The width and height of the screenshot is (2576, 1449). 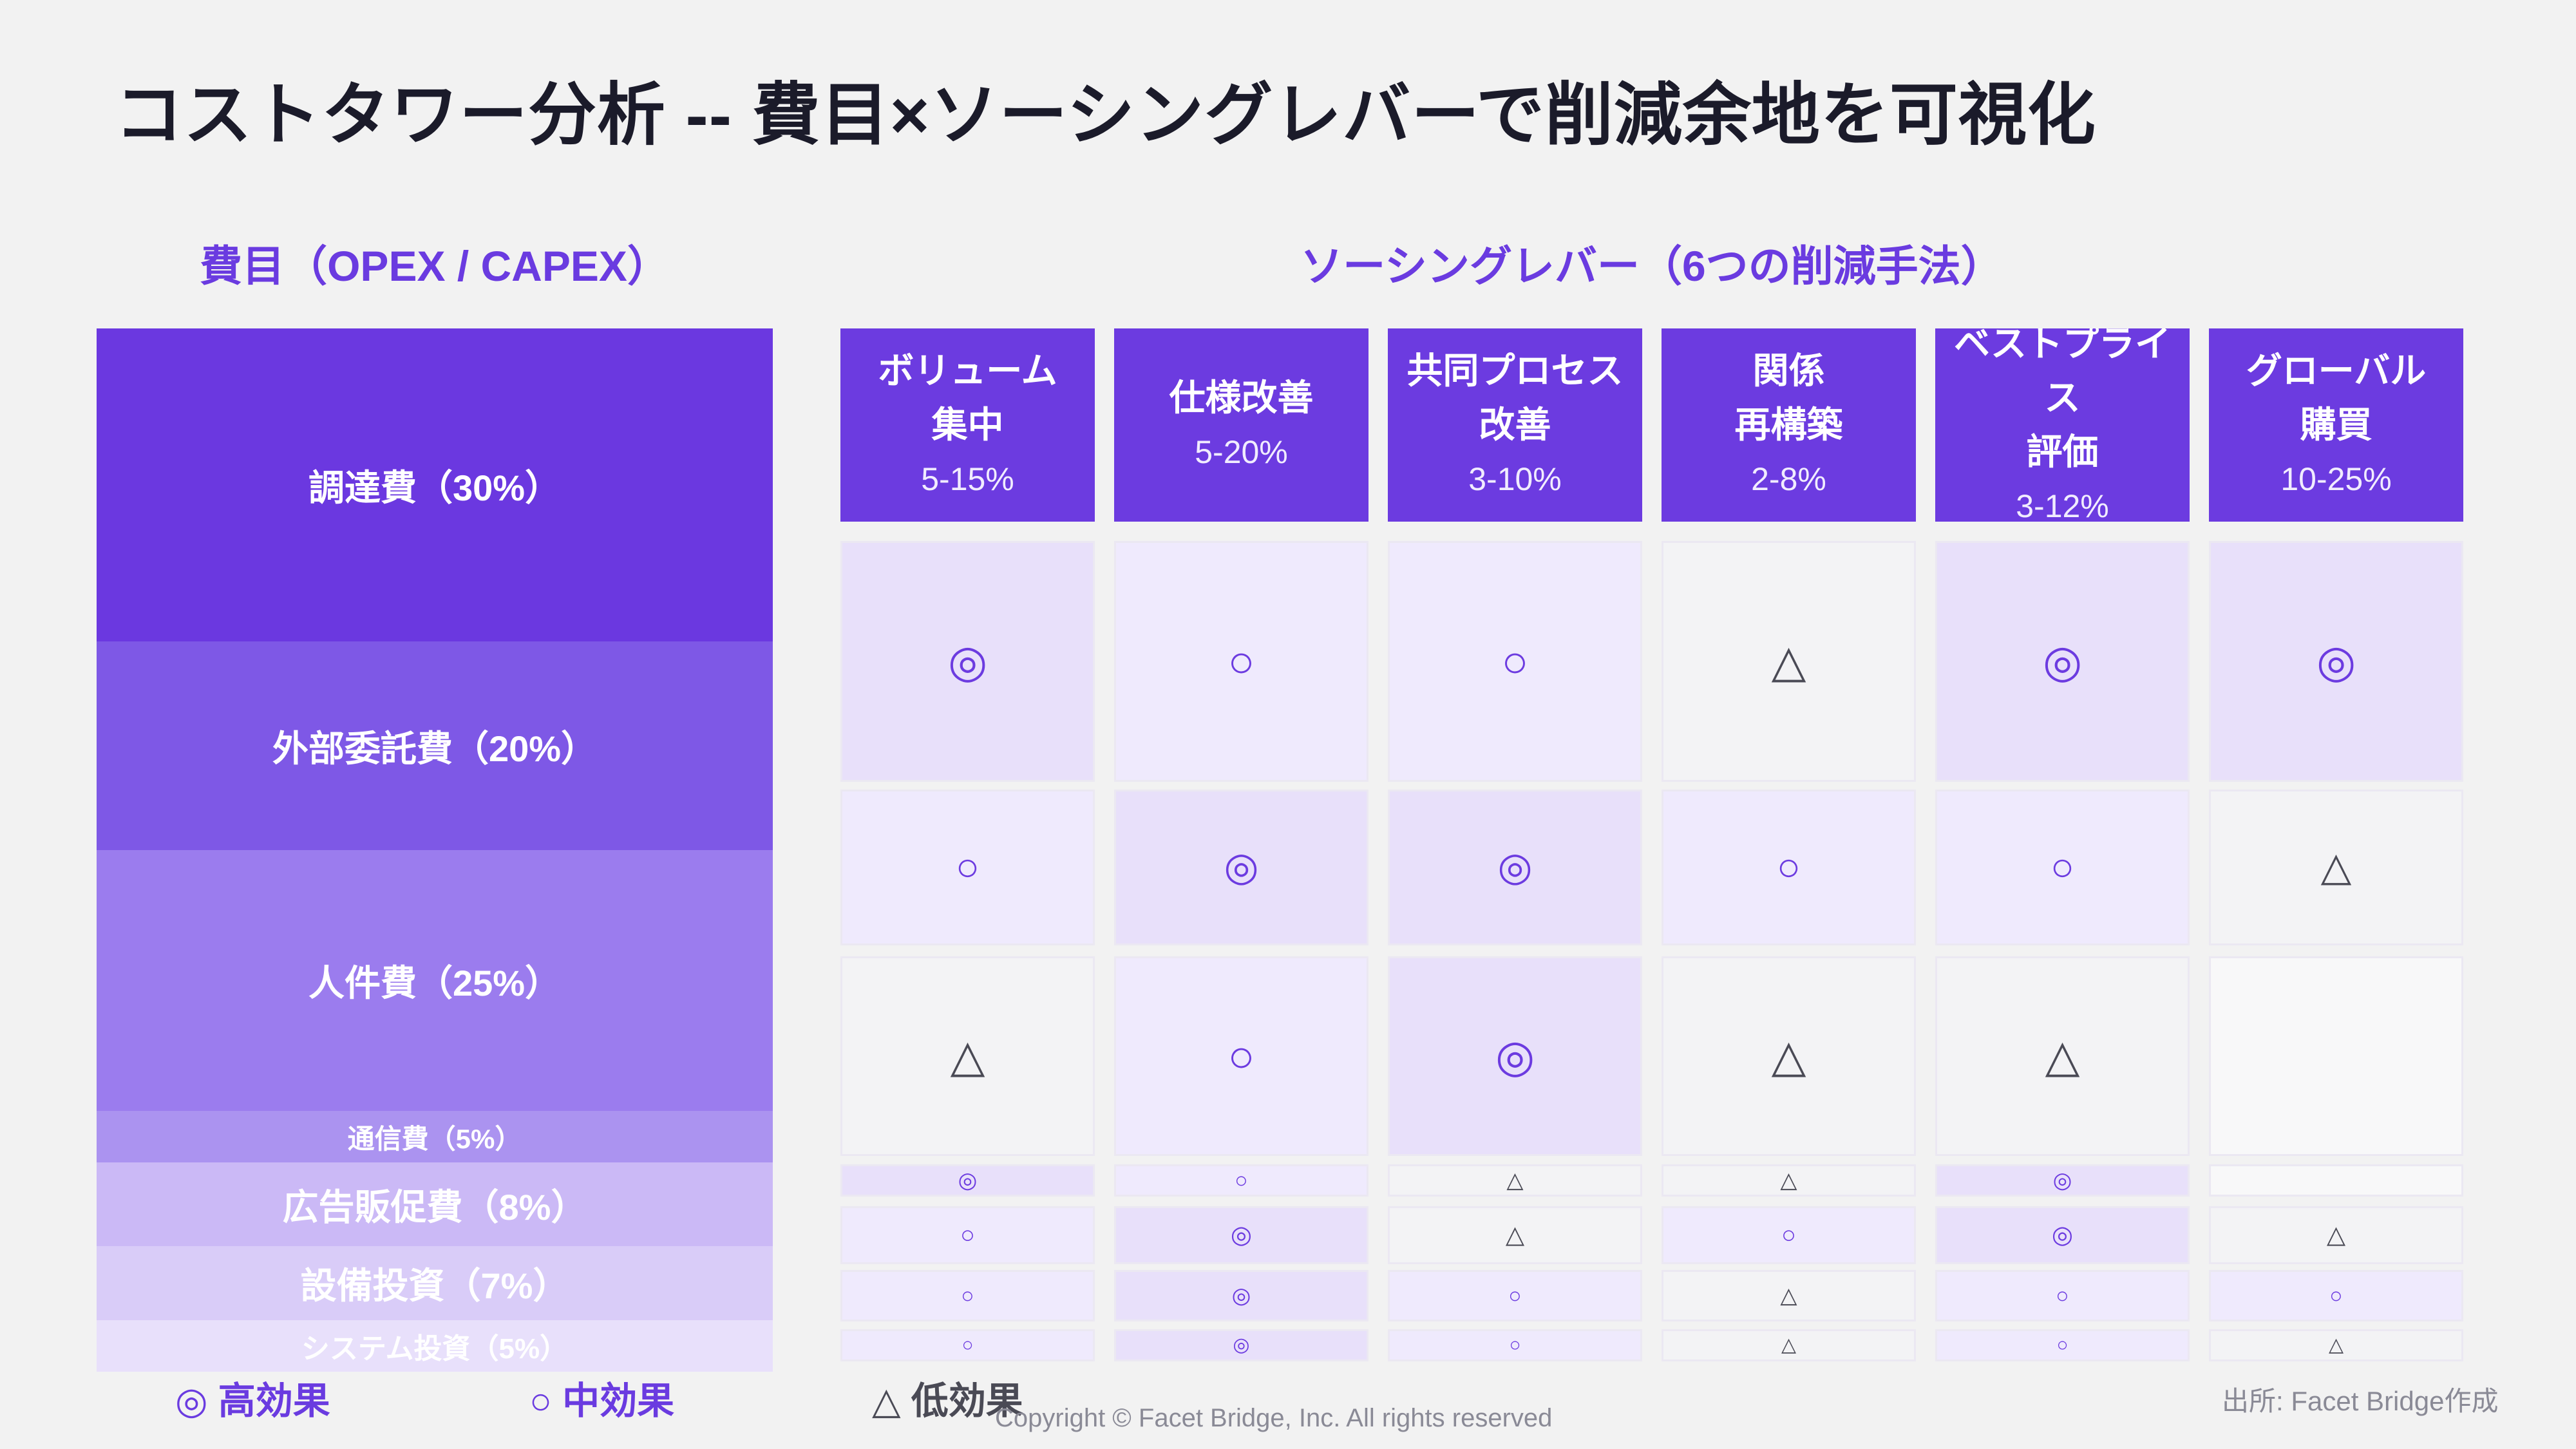 I want to click on lever-name: 関係 再構築, so click(x=1789, y=398).